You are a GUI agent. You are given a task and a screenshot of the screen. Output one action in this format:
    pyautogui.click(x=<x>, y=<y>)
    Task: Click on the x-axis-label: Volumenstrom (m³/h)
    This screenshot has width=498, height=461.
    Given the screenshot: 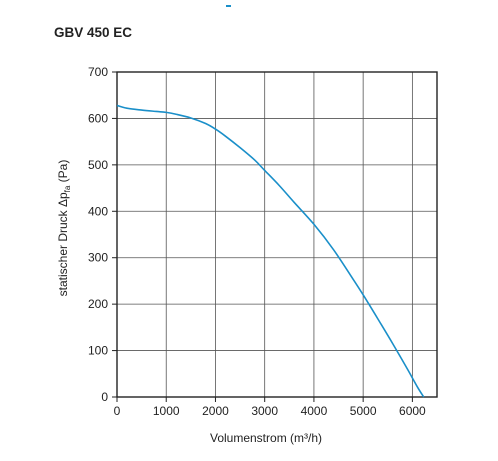 What is the action you would take?
    pyautogui.click(x=266, y=438)
    